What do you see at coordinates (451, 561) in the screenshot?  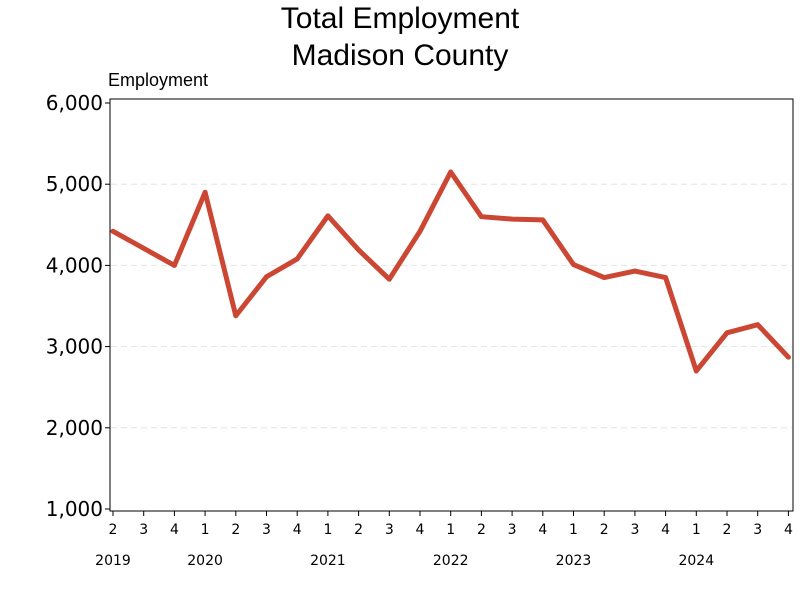 I see `x-year-label: 2022` at bounding box center [451, 561].